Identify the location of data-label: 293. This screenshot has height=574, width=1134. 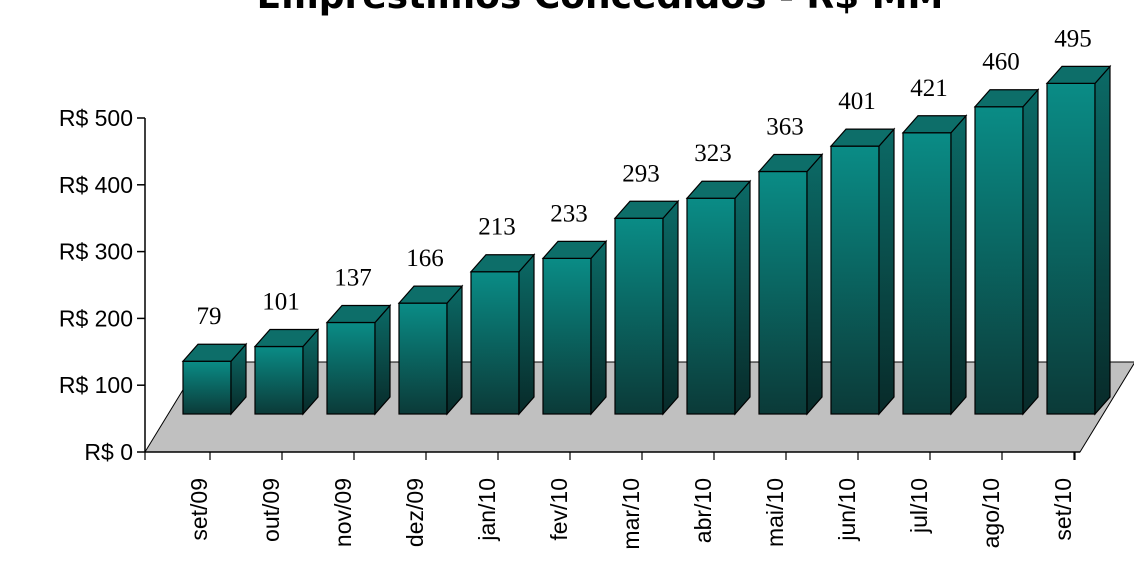
(641, 173).